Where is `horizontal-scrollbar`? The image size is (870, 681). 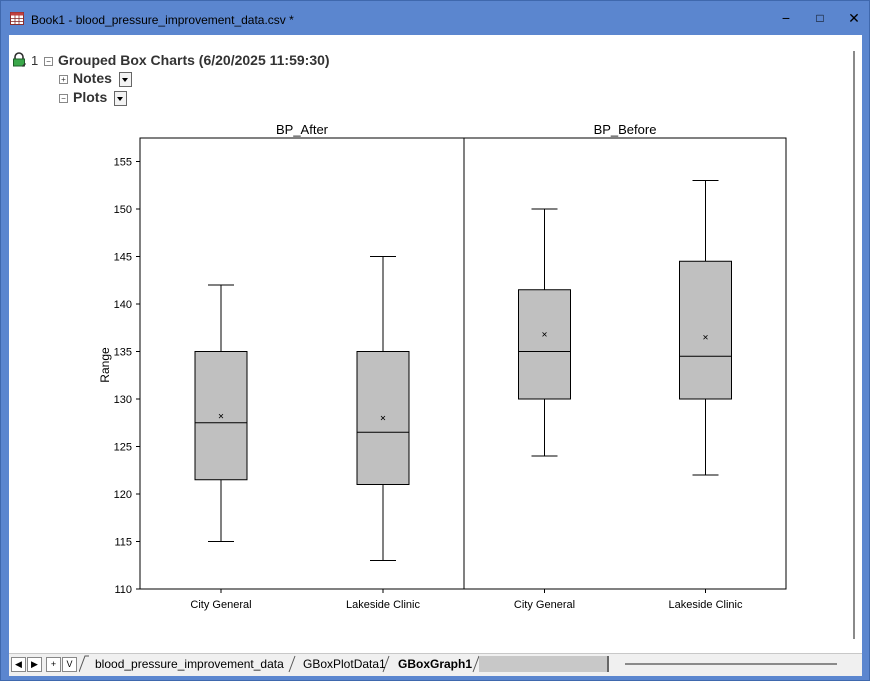 horizontal-scrollbar is located at coordinates (728, 664).